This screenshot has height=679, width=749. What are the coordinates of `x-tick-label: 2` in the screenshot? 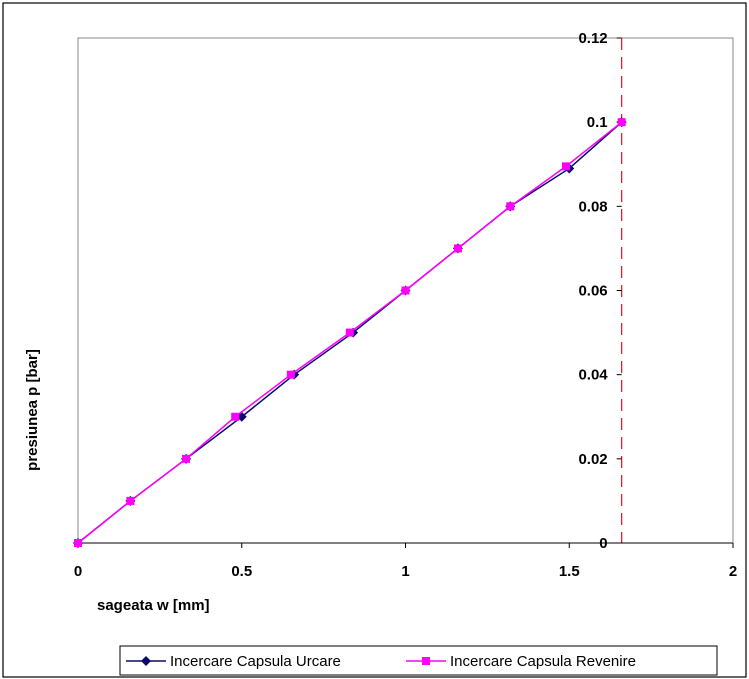 It's located at (733, 571).